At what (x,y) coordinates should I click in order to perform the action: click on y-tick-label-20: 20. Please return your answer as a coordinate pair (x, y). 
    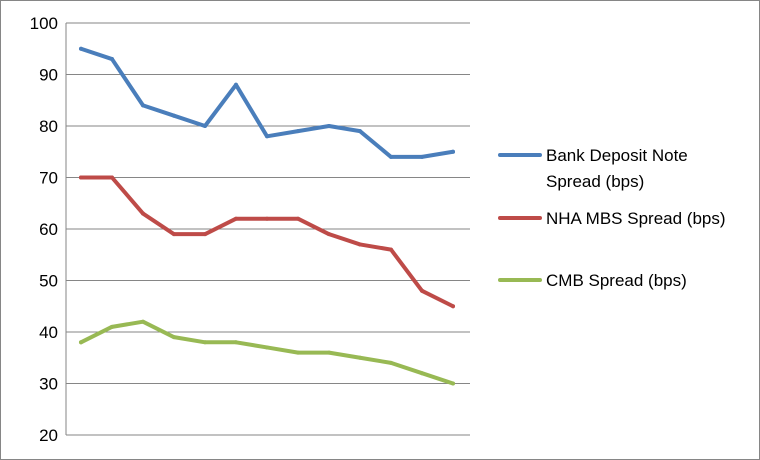
    Looking at the image, I should click on (48, 435).